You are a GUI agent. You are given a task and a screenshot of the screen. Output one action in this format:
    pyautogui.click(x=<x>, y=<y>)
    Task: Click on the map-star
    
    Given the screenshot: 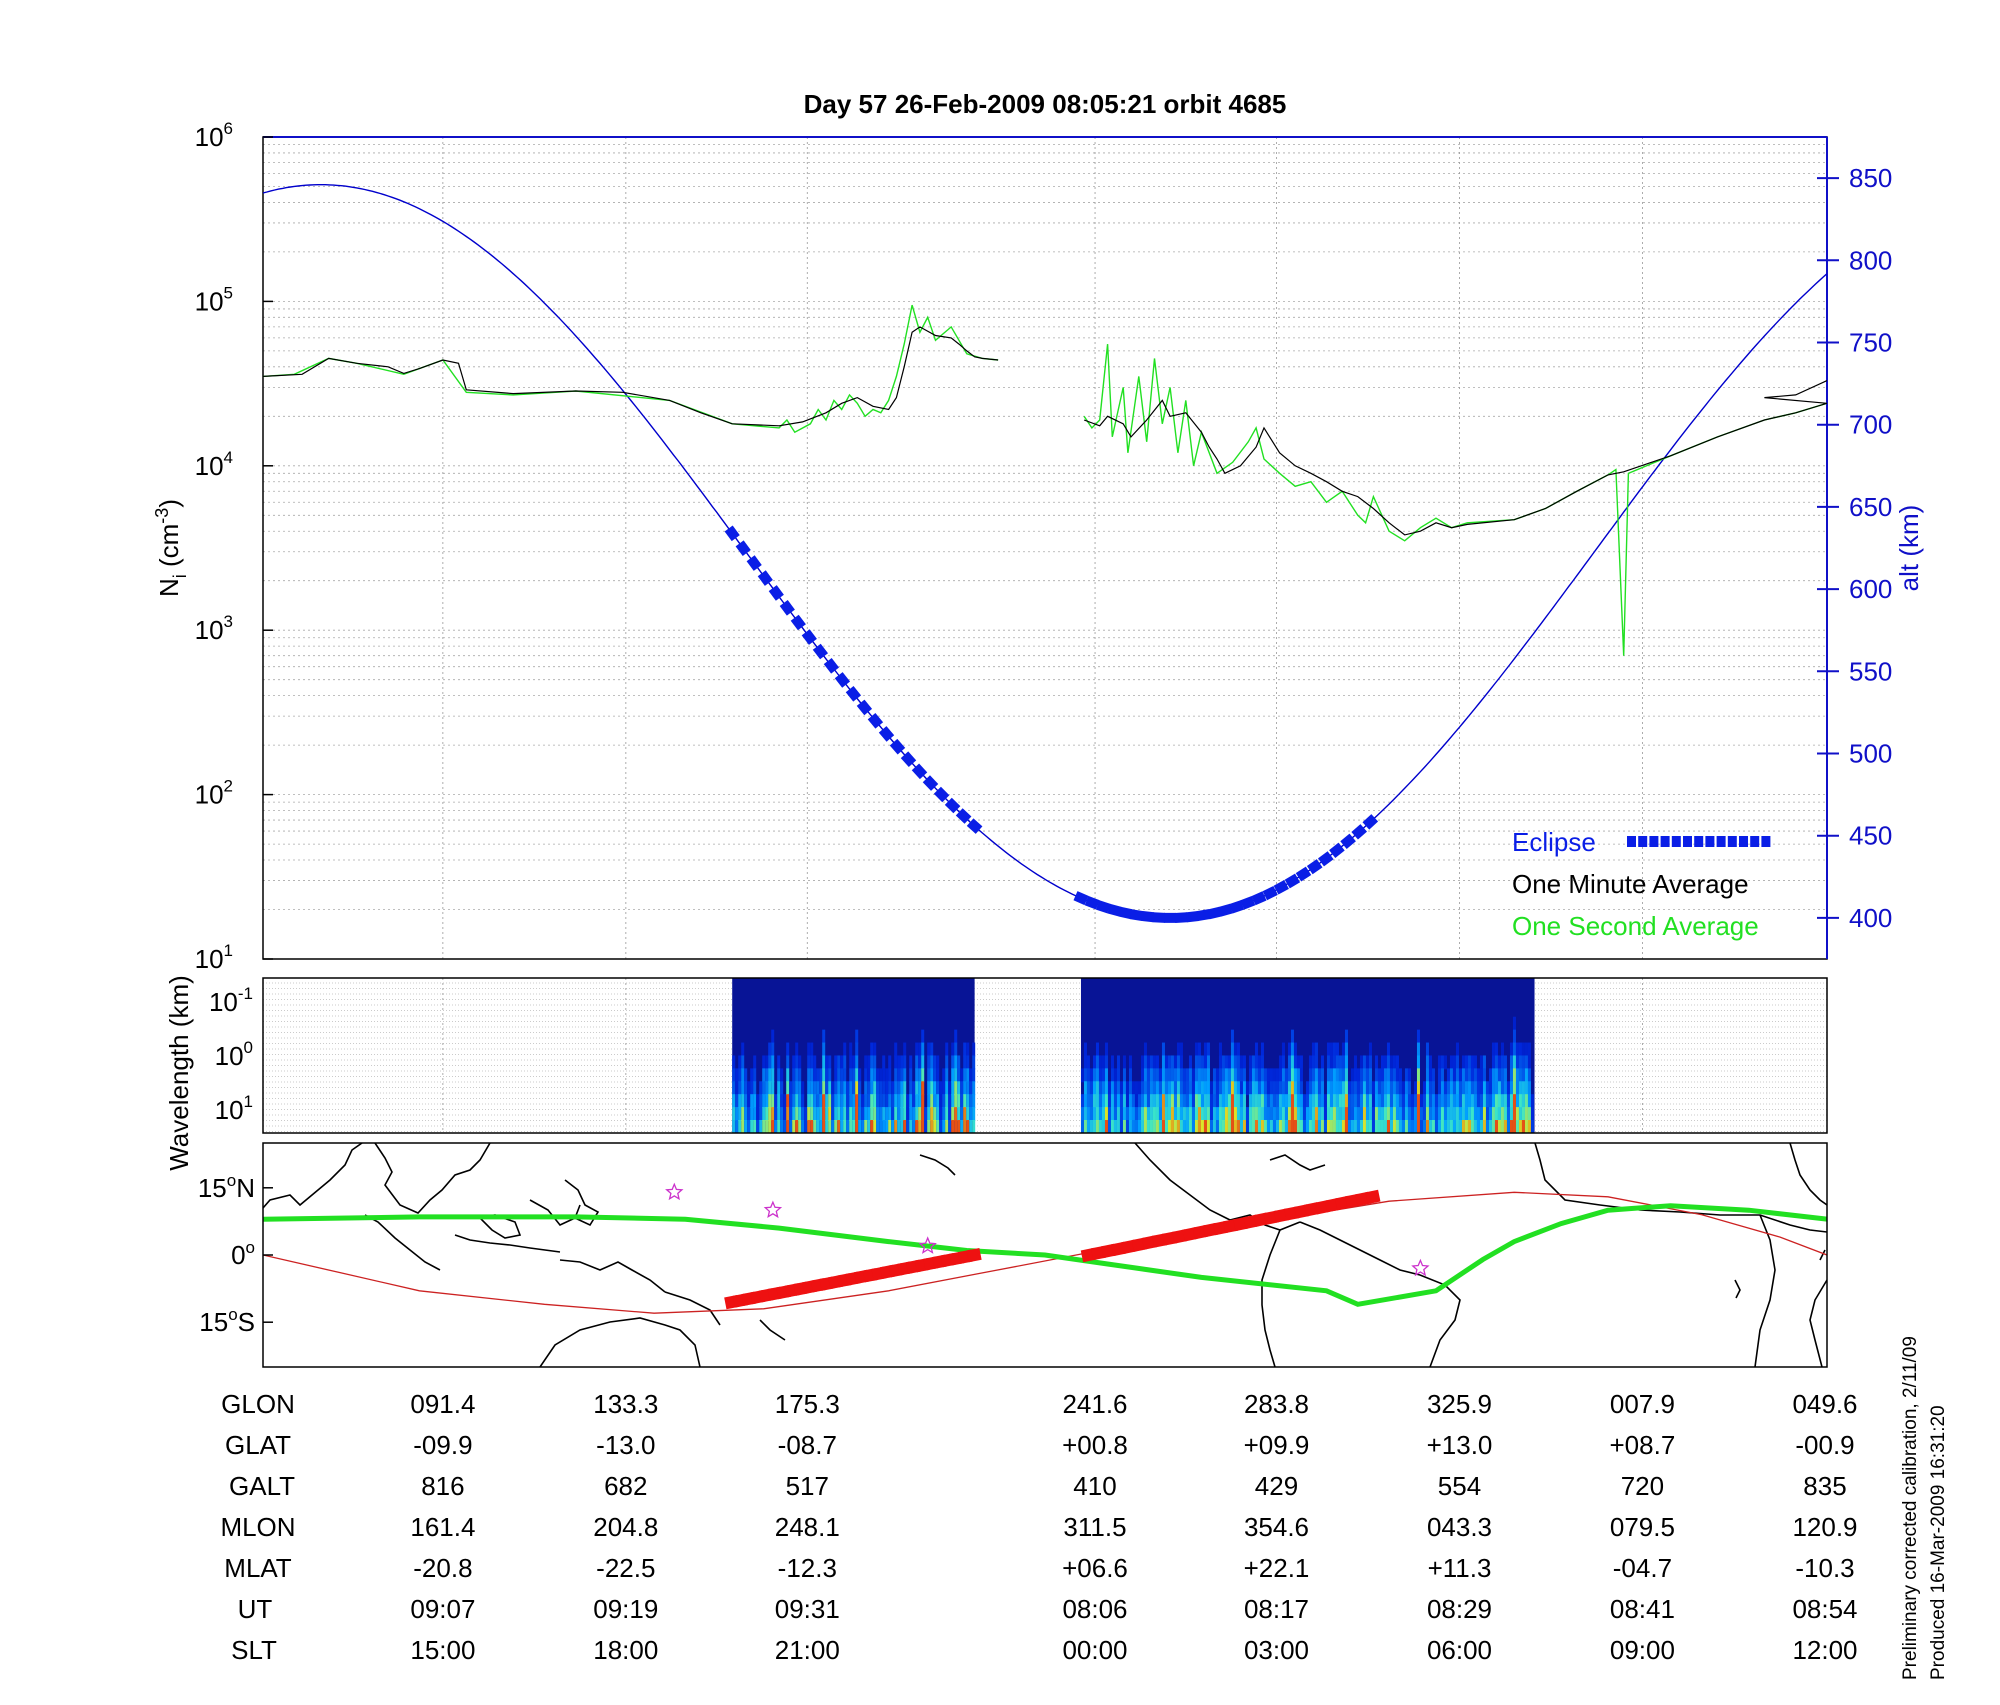 What is the action you would take?
    pyautogui.click(x=1420, y=1267)
    